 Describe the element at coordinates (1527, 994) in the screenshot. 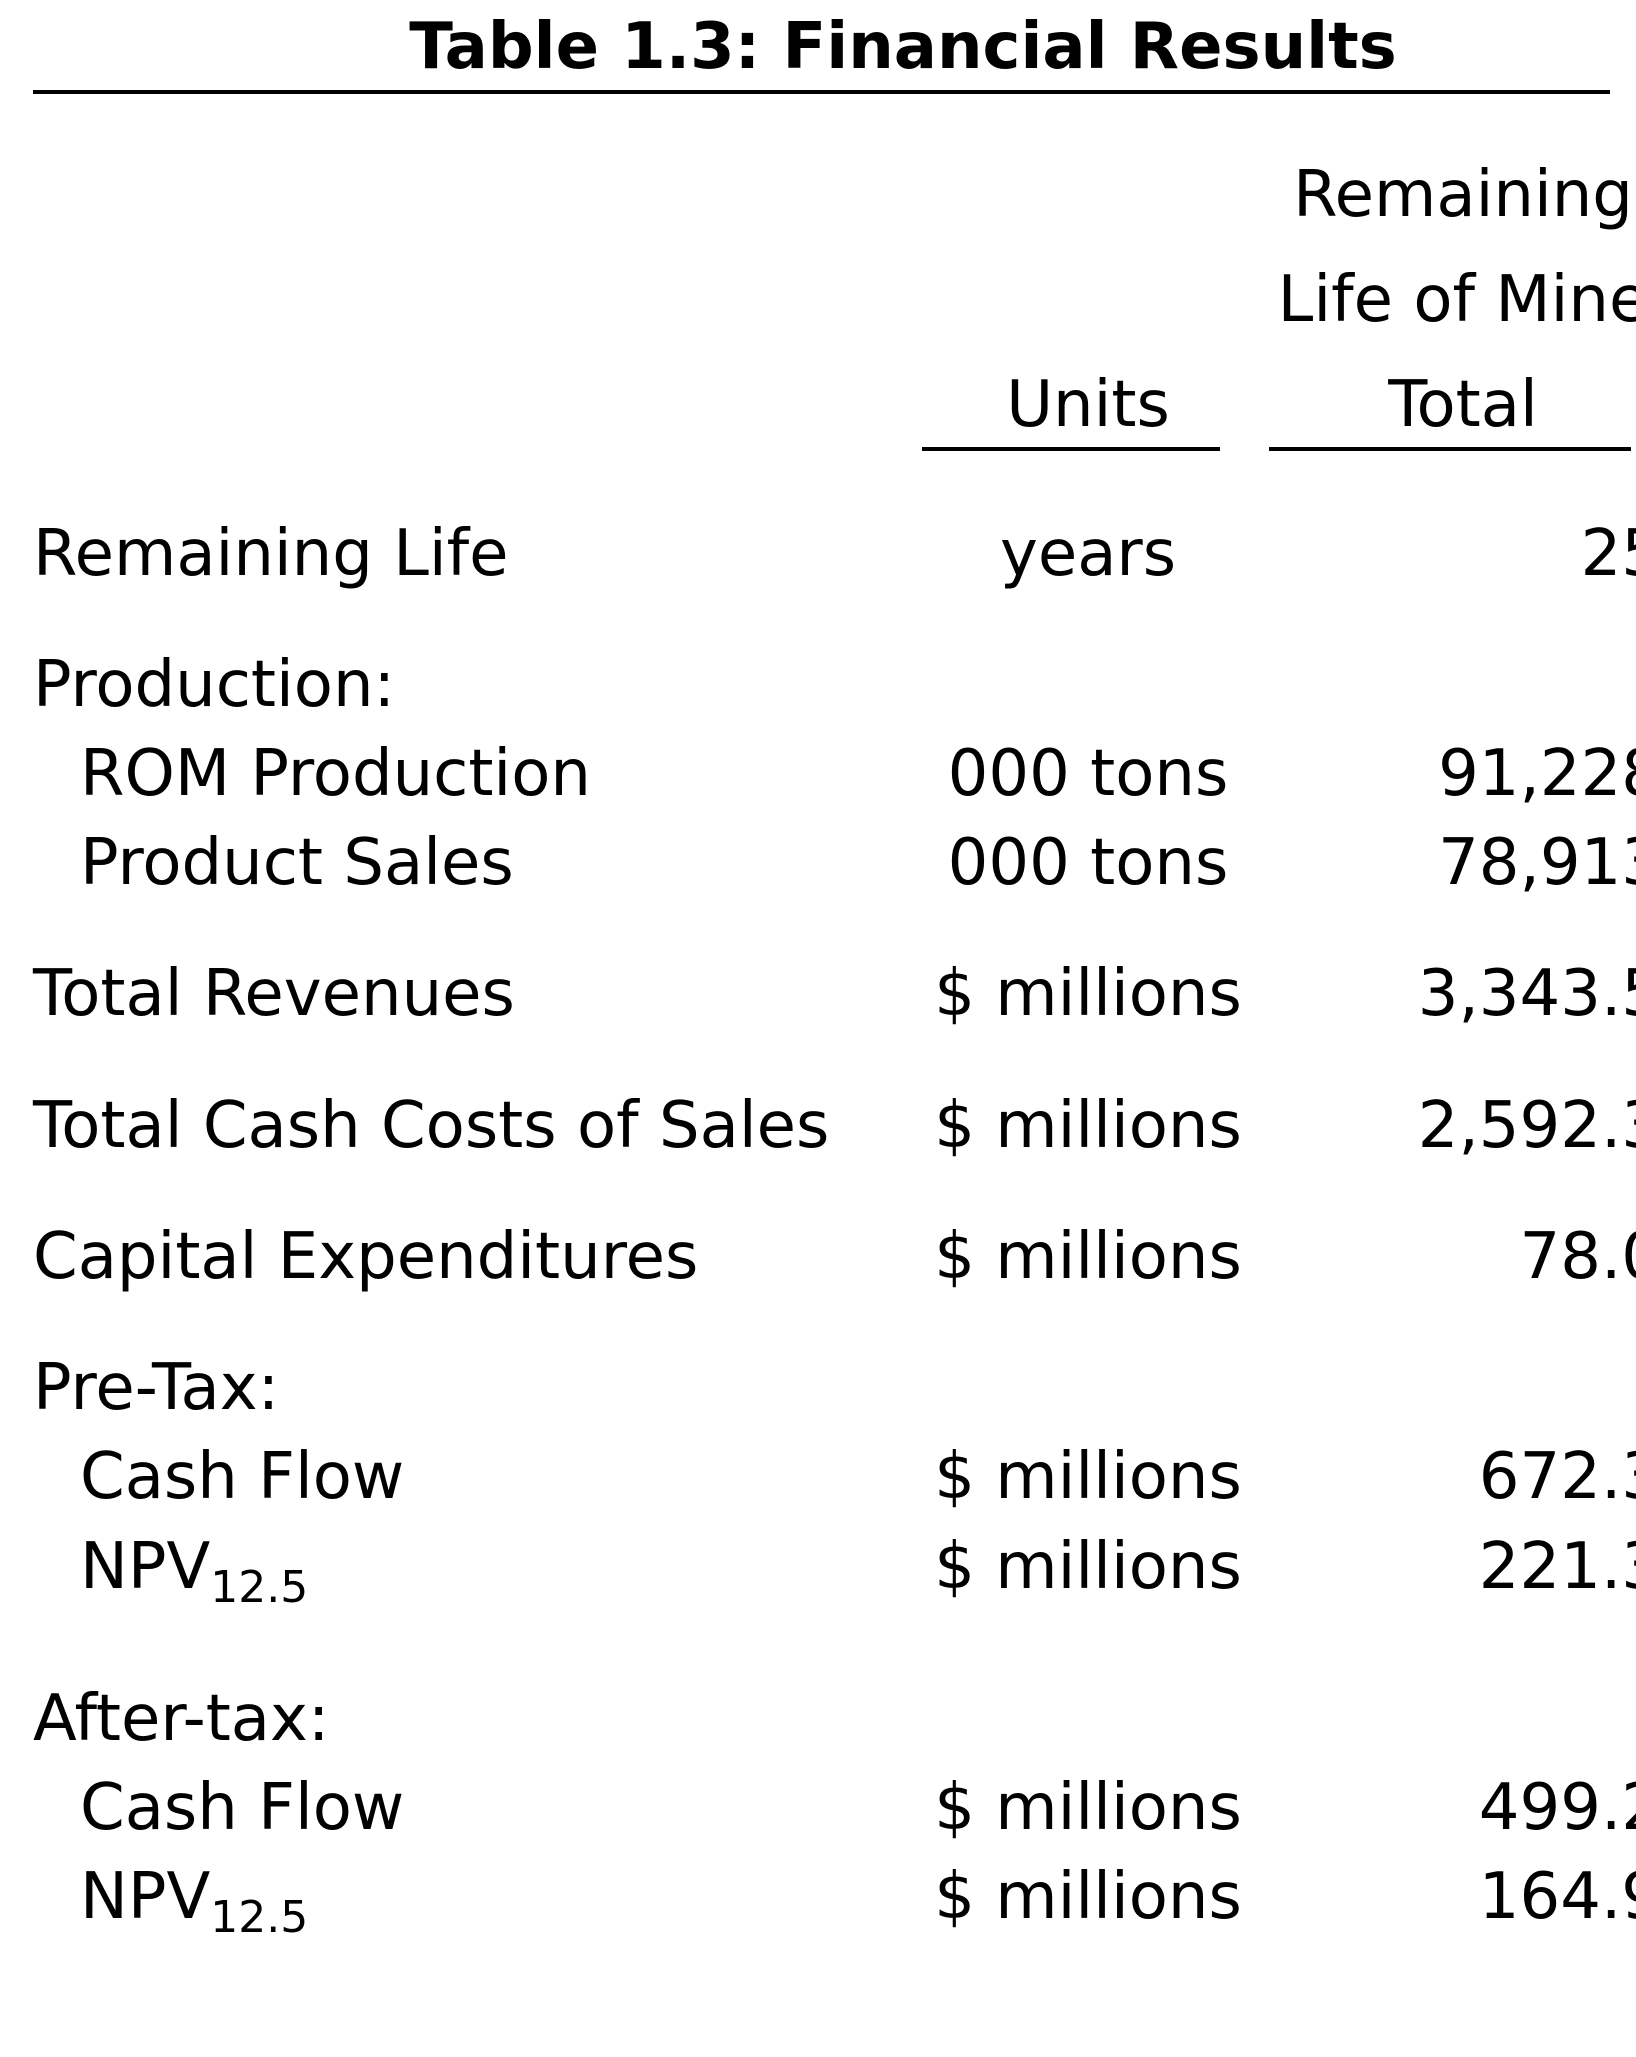

I see `total-cell: 3,343.5` at that location.